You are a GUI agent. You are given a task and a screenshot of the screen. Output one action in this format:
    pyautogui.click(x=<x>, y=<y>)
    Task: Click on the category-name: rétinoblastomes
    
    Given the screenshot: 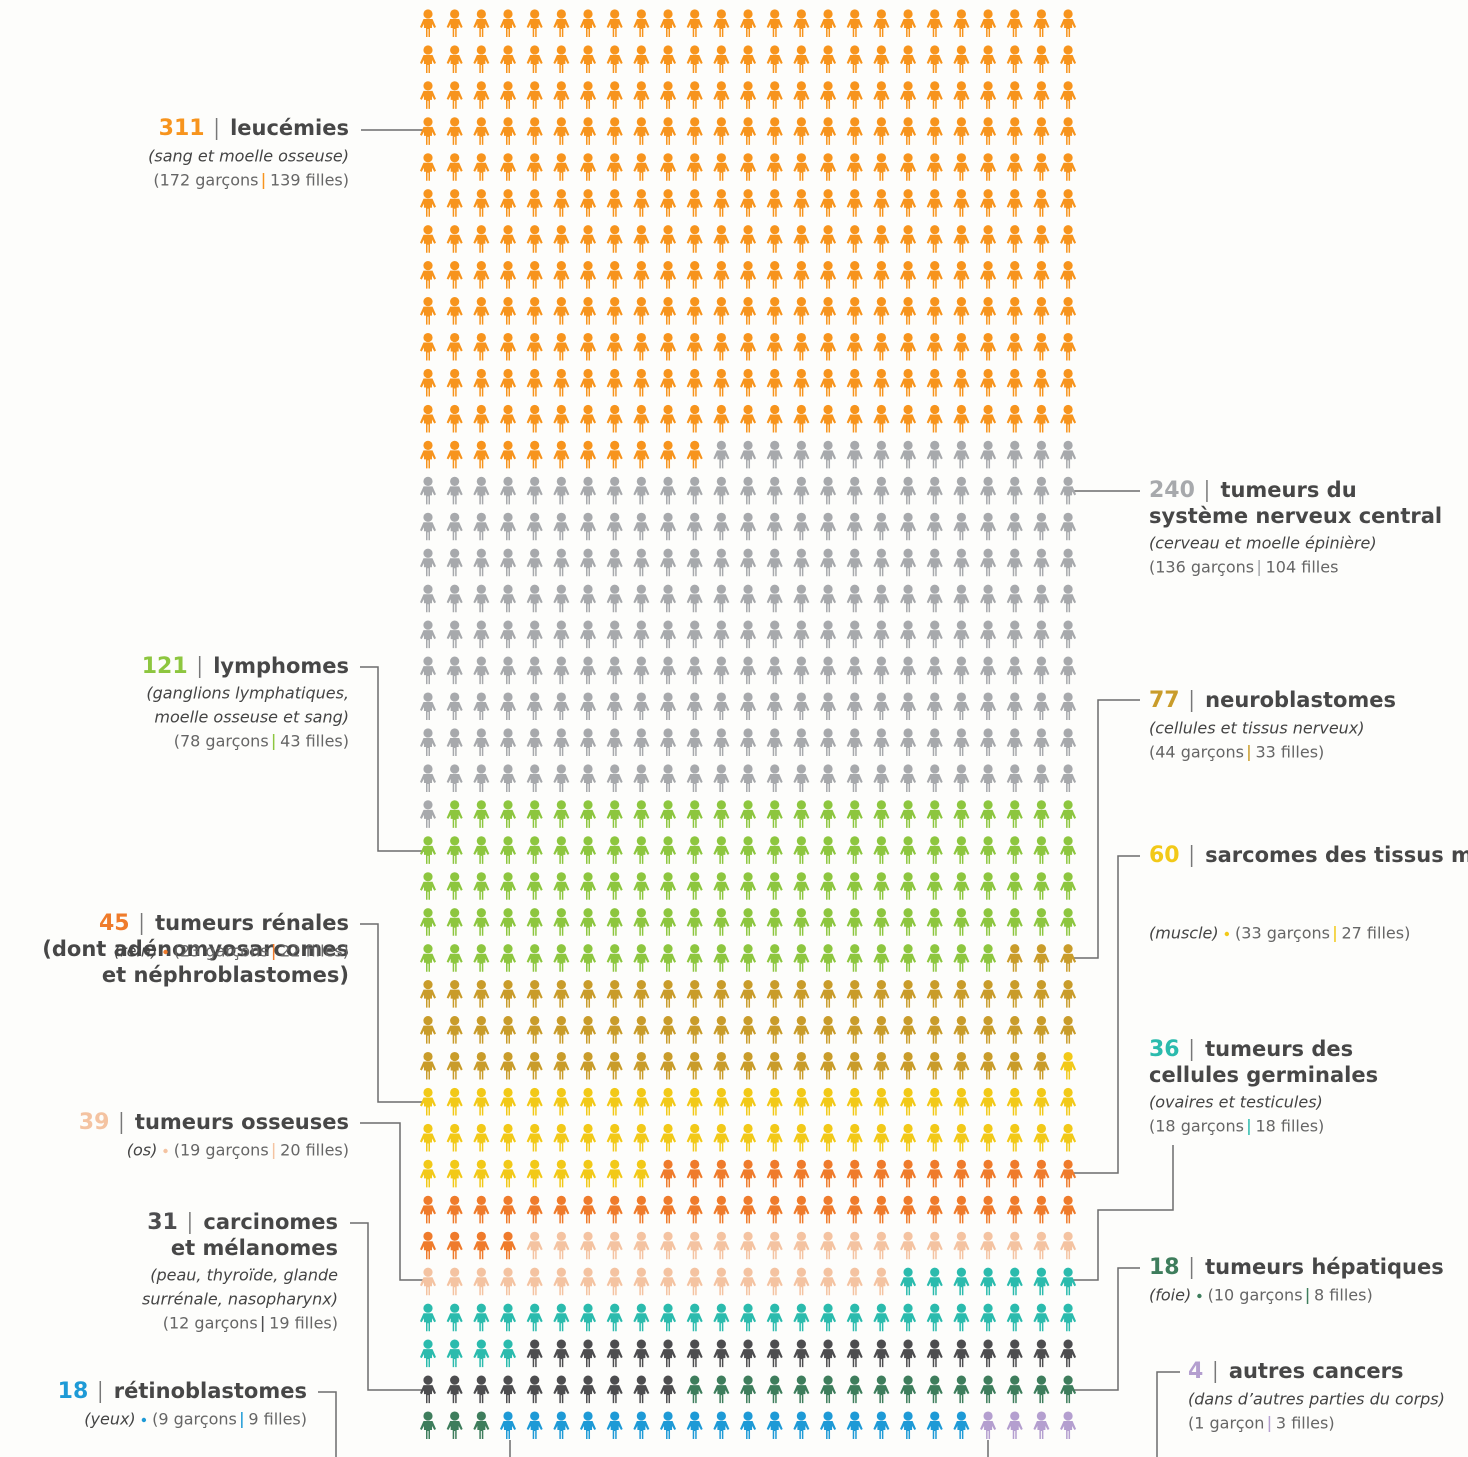 What is the action you would take?
    pyautogui.click(x=210, y=1391)
    